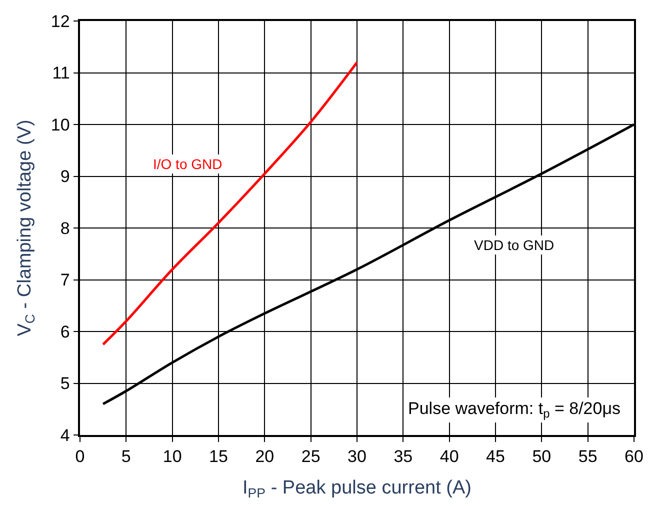 The height and width of the screenshot is (506, 655). What do you see at coordinates (61, 73) in the screenshot?
I see `y-tick-label: 11` at bounding box center [61, 73].